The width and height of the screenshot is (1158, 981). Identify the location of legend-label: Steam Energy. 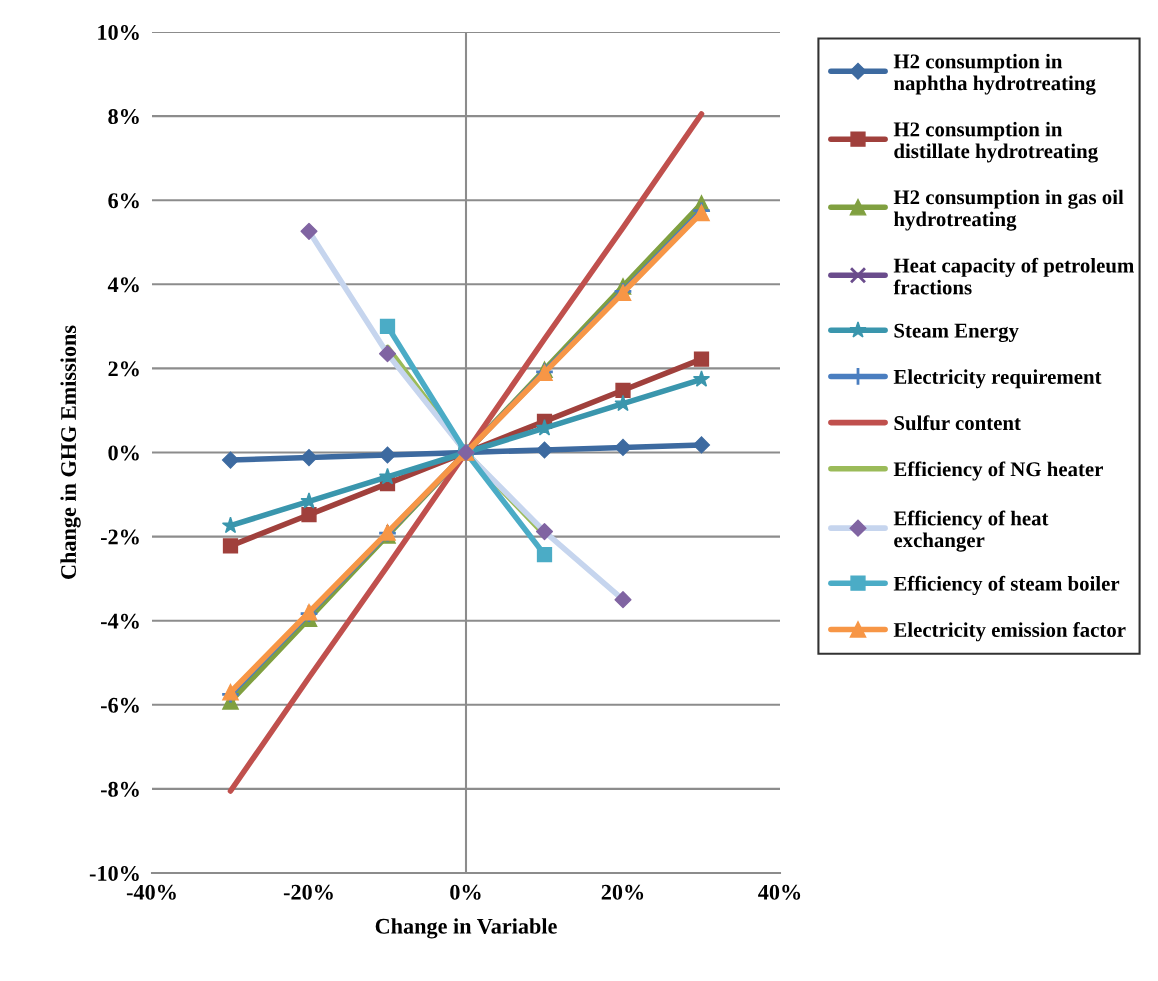
(956, 333).